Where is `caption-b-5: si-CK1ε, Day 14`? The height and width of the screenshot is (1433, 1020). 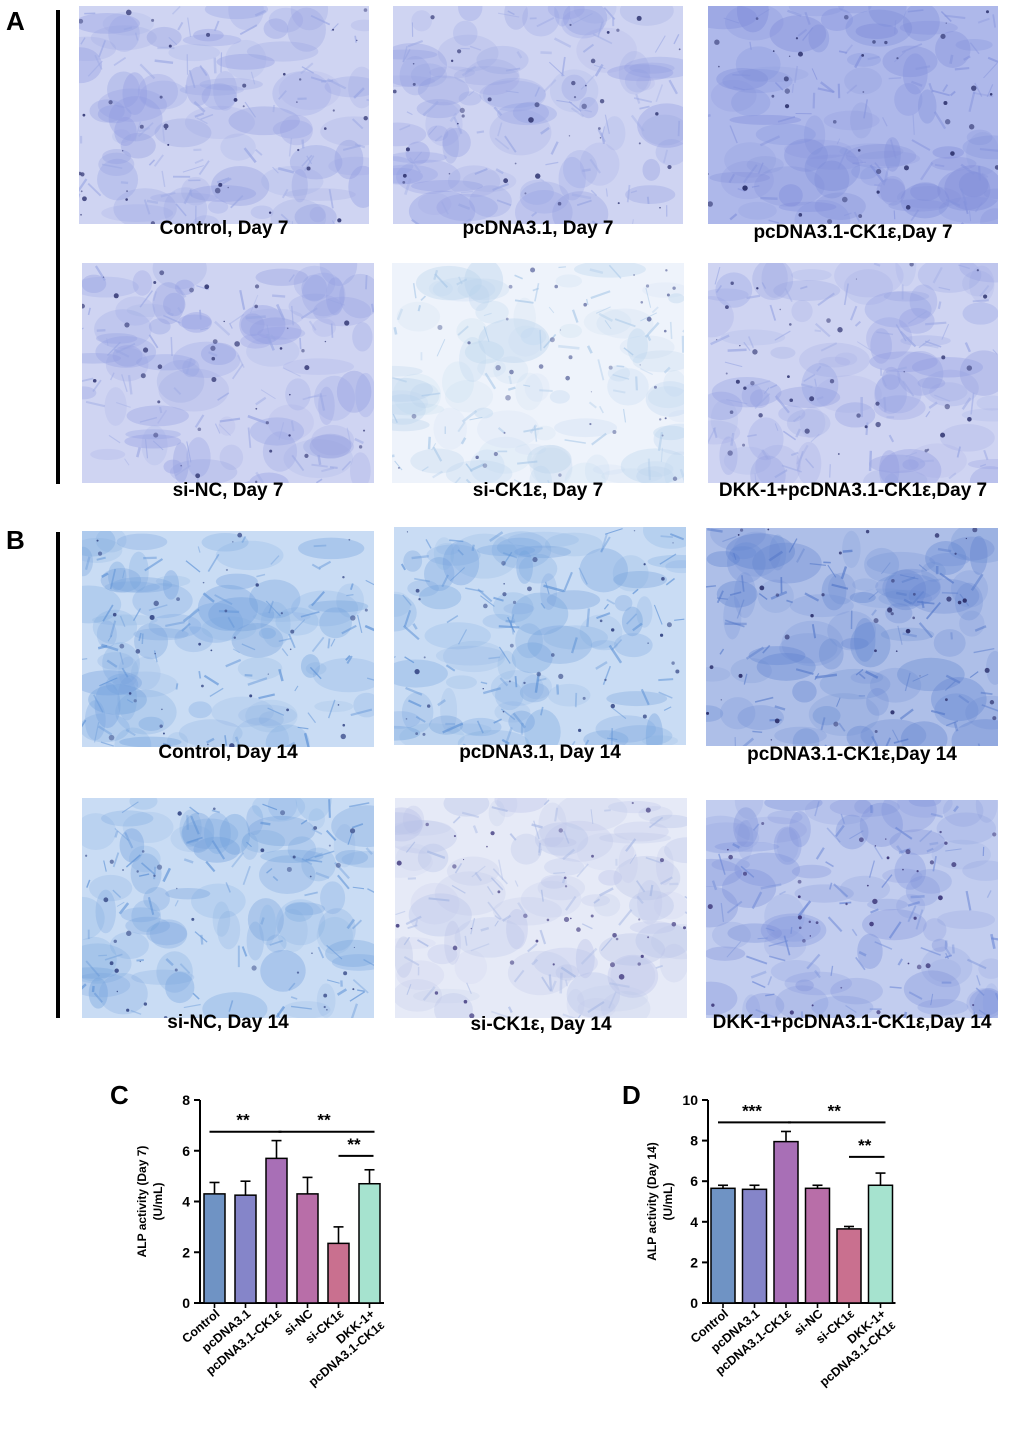
caption-b-5: si-CK1ε, Day 14 is located at coordinates (541, 1024).